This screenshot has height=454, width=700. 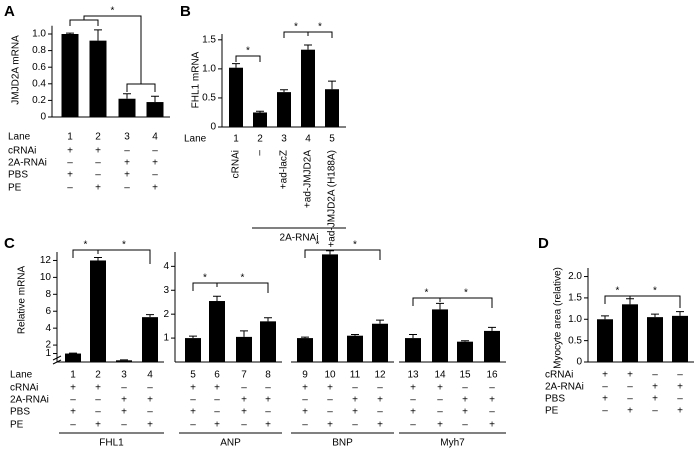 I want to click on y-tick-label: 0.5, so click(x=575, y=340).